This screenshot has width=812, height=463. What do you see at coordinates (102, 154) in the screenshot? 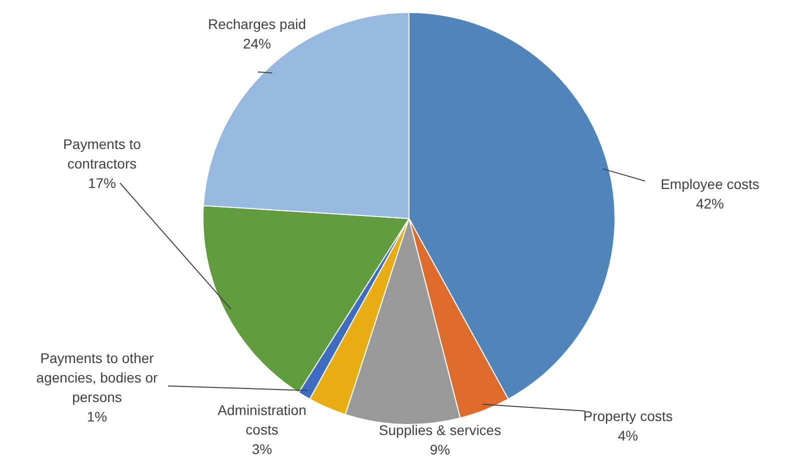
I see `slice-label: Payments to contractors` at bounding box center [102, 154].